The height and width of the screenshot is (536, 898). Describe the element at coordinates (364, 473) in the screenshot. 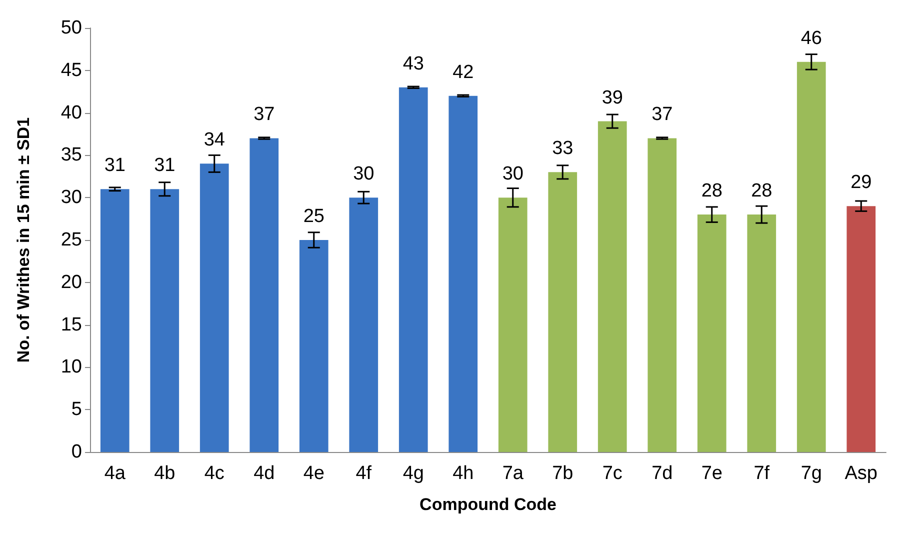

I see `x-tick-label: 4f` at that location.